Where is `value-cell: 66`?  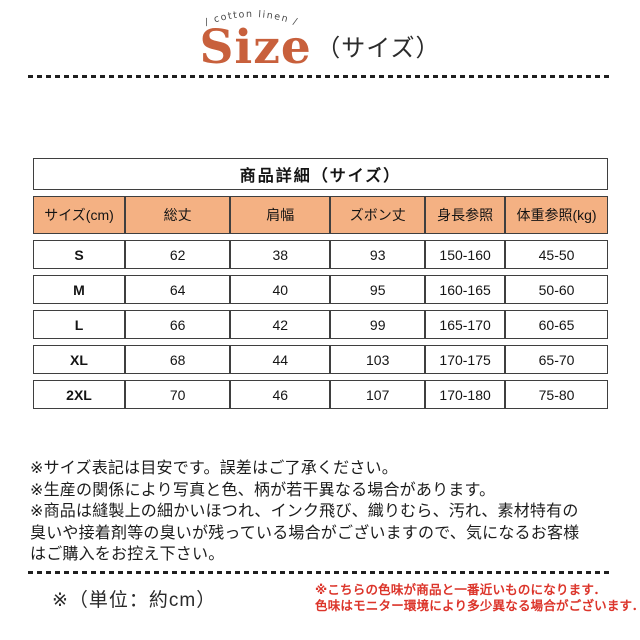
value-cell: 66 is located at coordinates (178, 324).